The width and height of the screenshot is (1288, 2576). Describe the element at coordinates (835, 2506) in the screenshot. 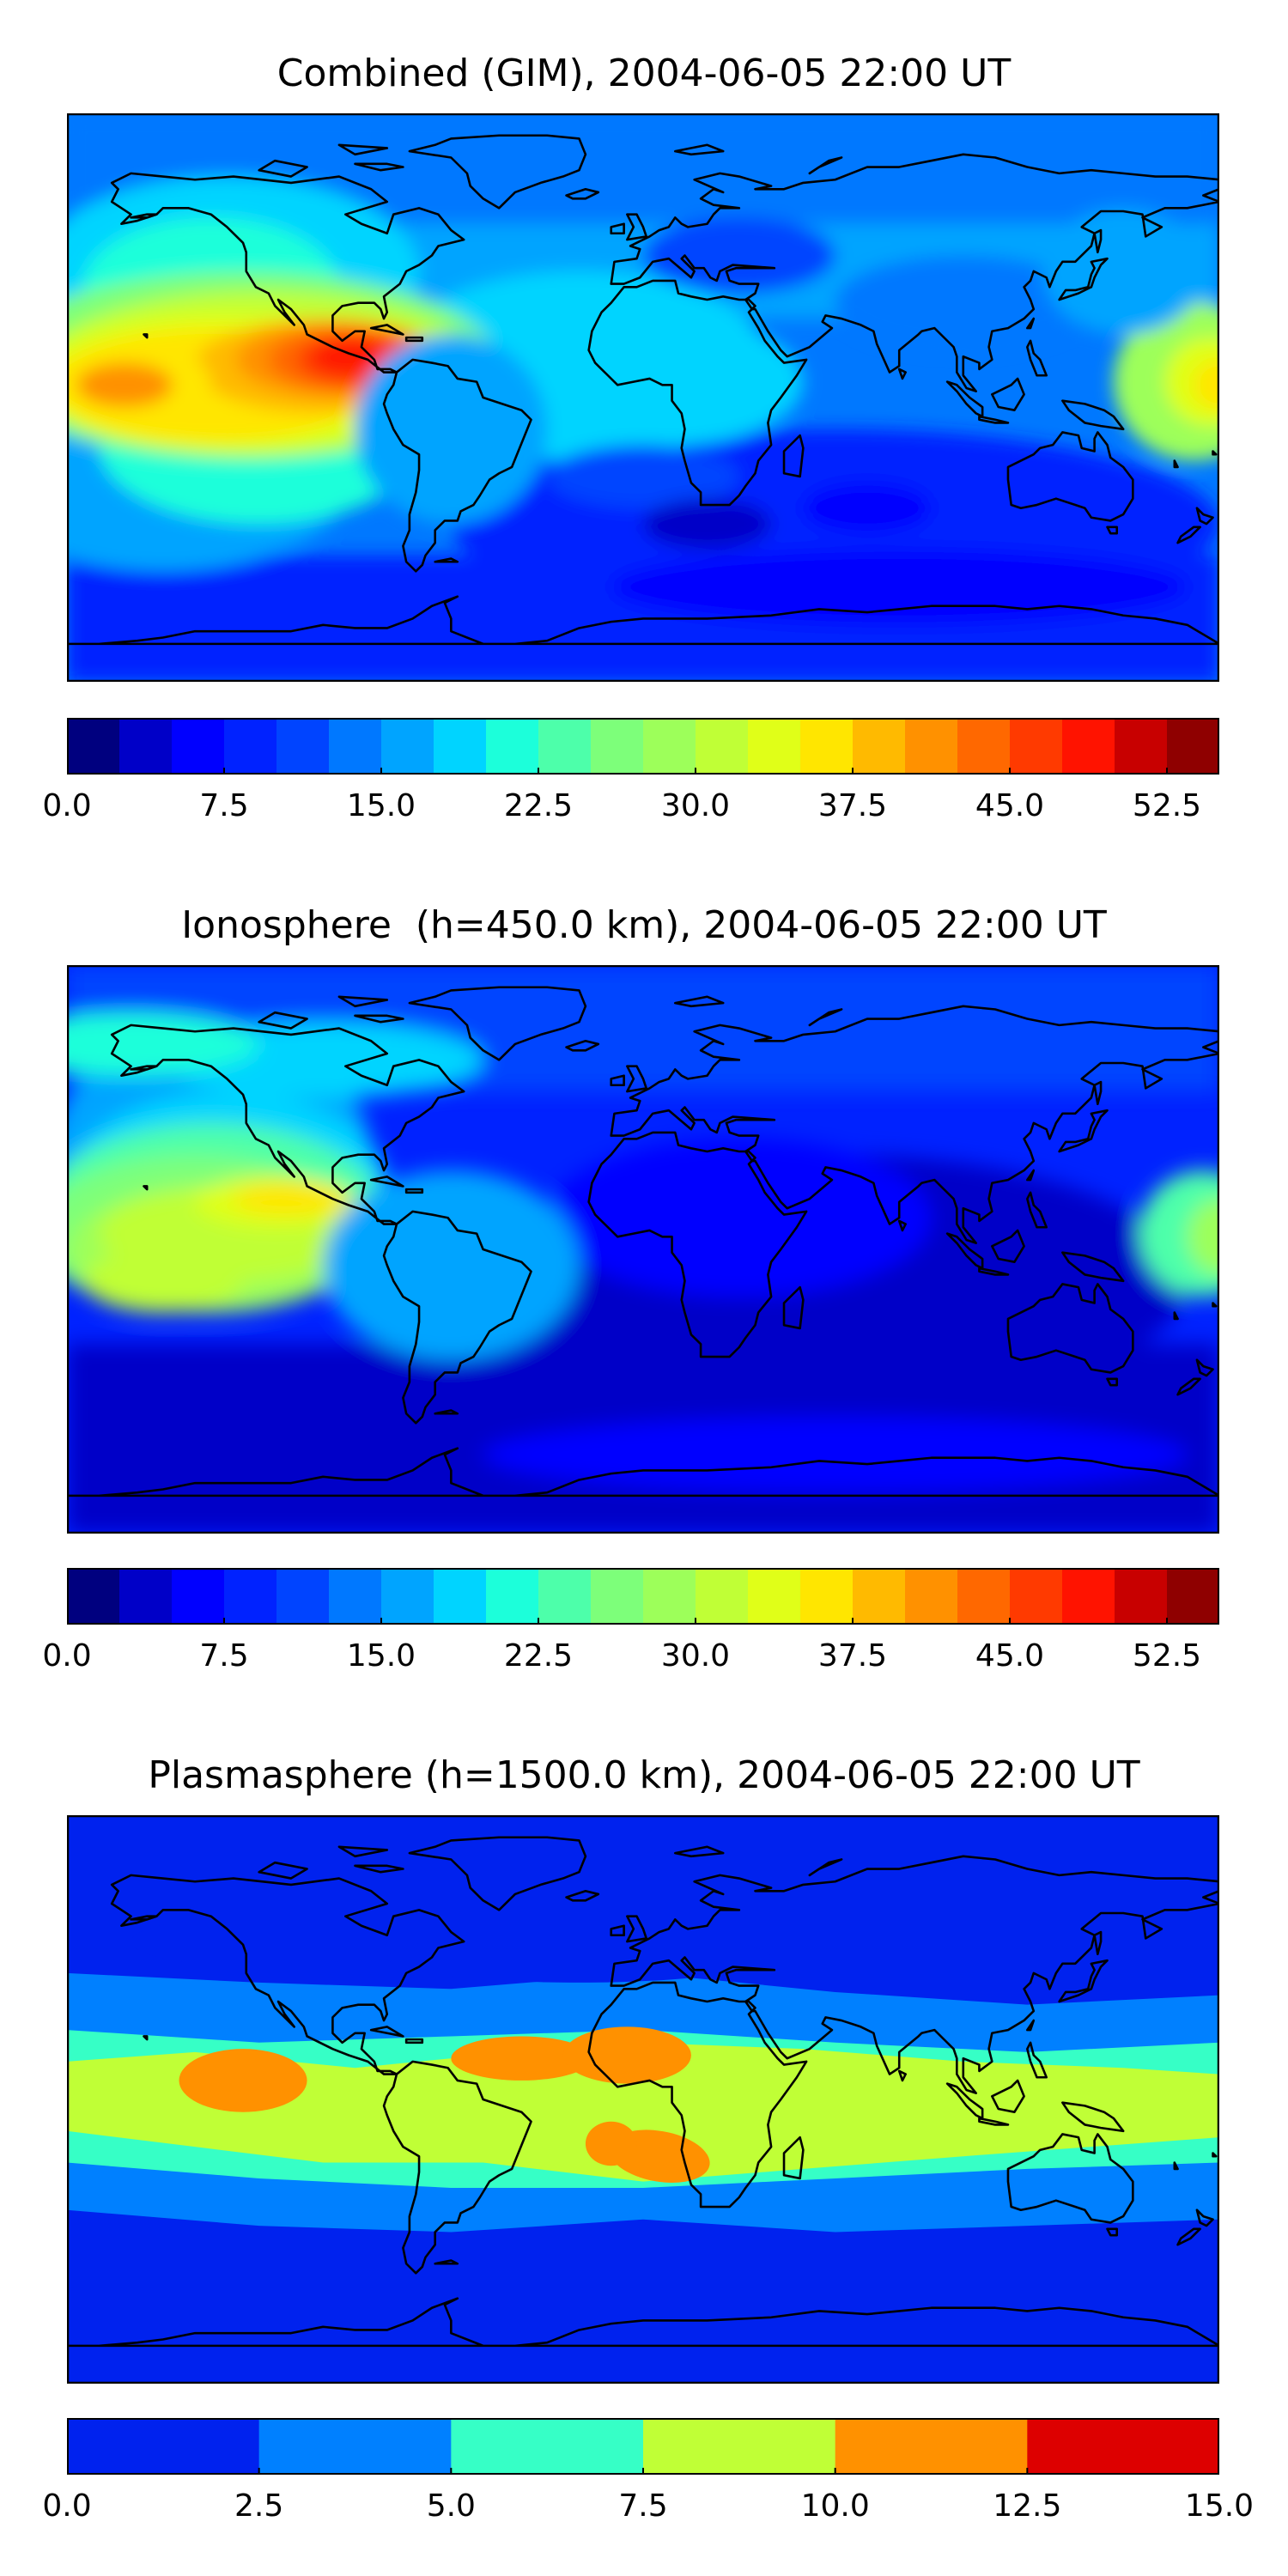

I see `colorbar-tick-label: 10.0` at that location.